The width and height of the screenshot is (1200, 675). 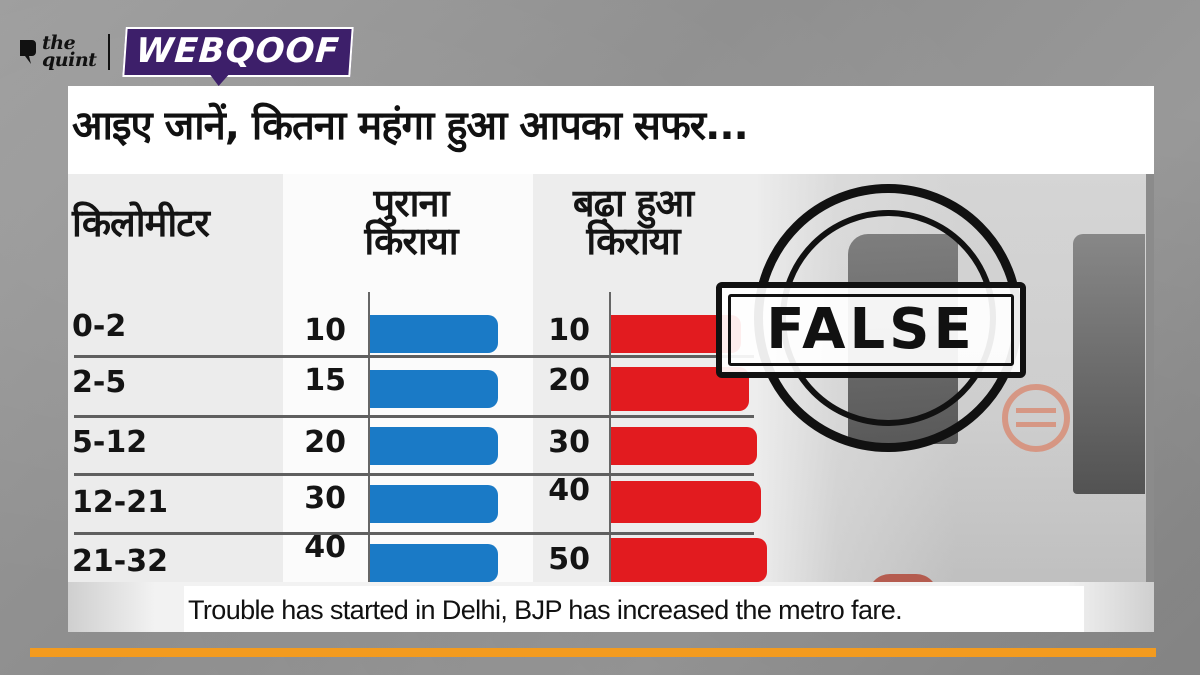 I want to click on new-fare-value: 20, so click(x=569, y=380).